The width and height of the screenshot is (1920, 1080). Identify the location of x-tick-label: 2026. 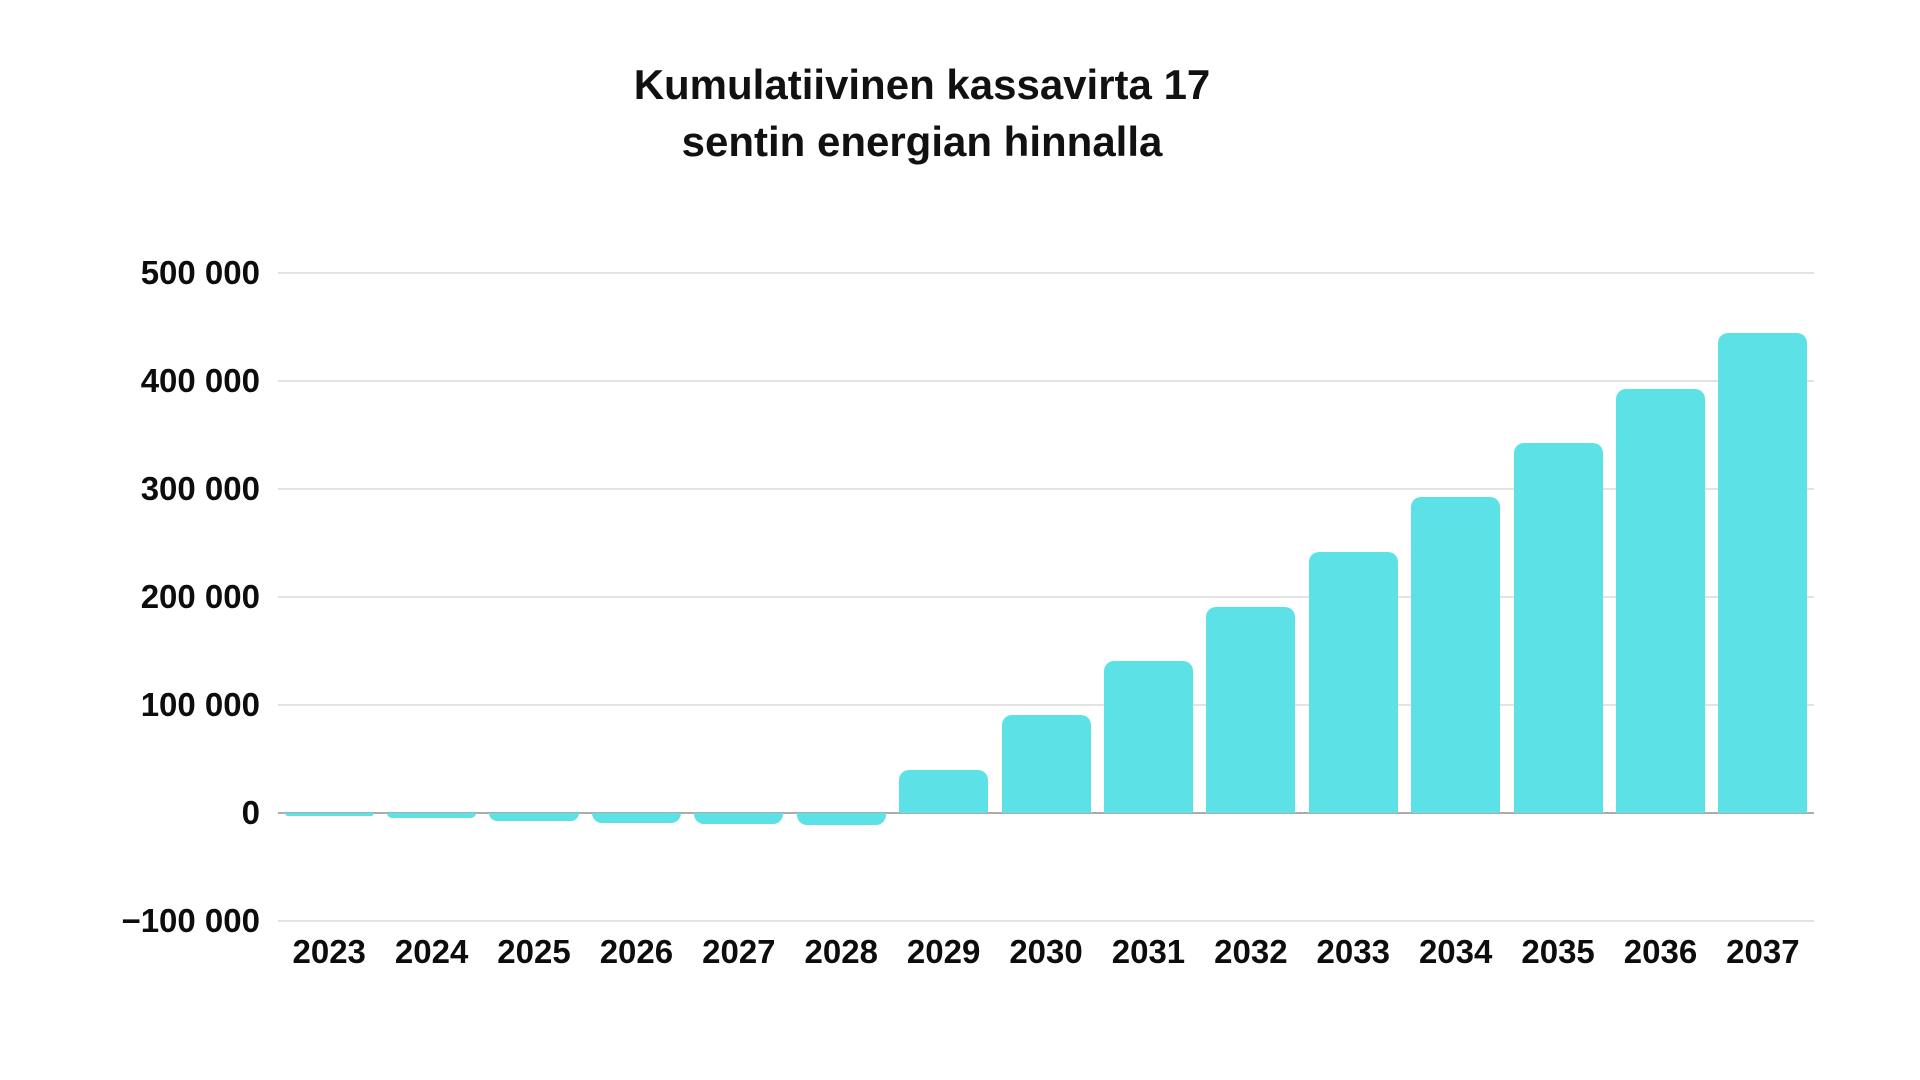
(636, 951).